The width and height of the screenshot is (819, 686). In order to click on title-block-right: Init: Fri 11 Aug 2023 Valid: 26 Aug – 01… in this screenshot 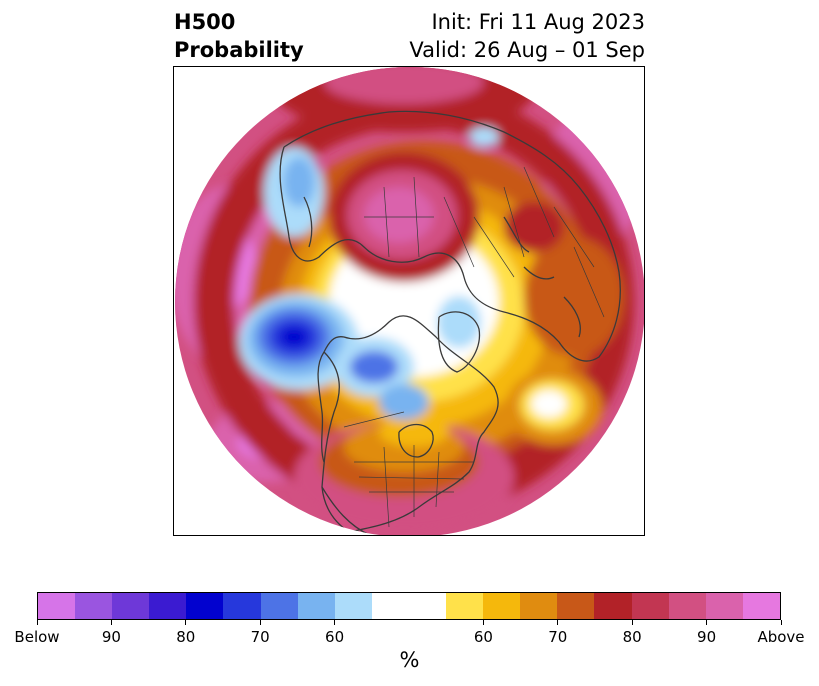, I will do `click(527, 36)`.